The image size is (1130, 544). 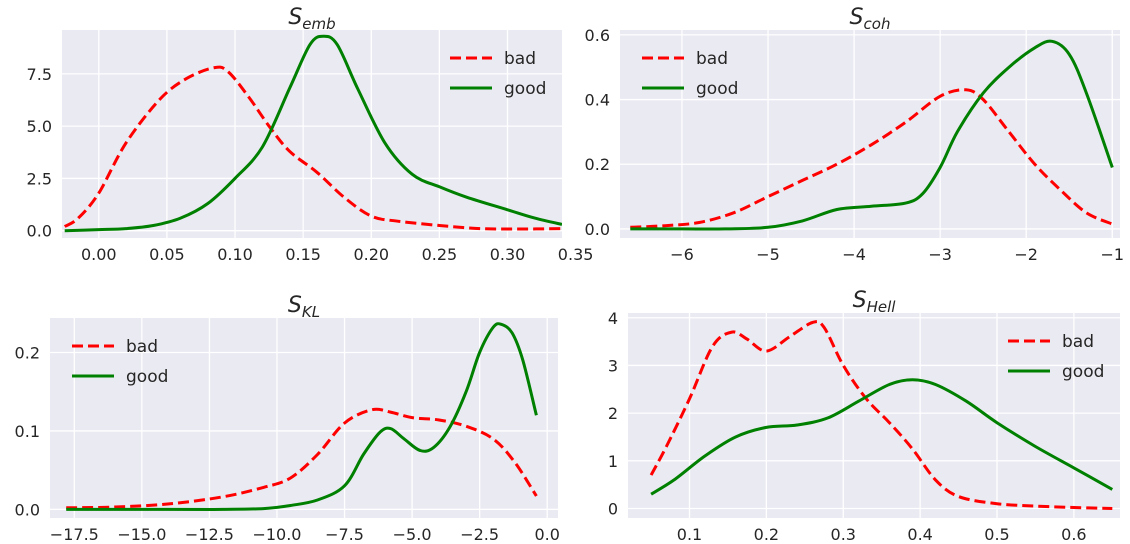 I want to click on x-tick-label: 0.00, so click(x=99, y=254).